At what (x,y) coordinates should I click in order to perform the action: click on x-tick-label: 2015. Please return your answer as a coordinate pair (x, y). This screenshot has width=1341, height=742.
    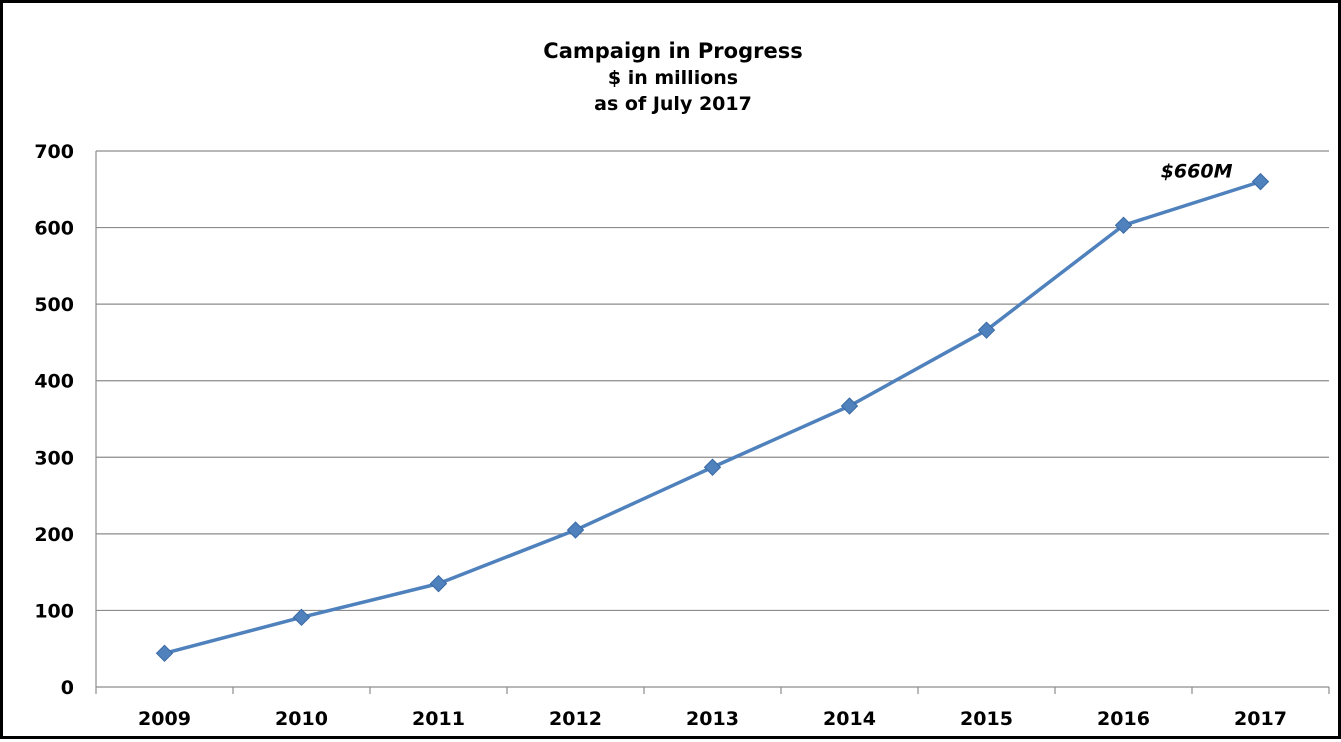
    Looking at the image, I should click on (986, 719).